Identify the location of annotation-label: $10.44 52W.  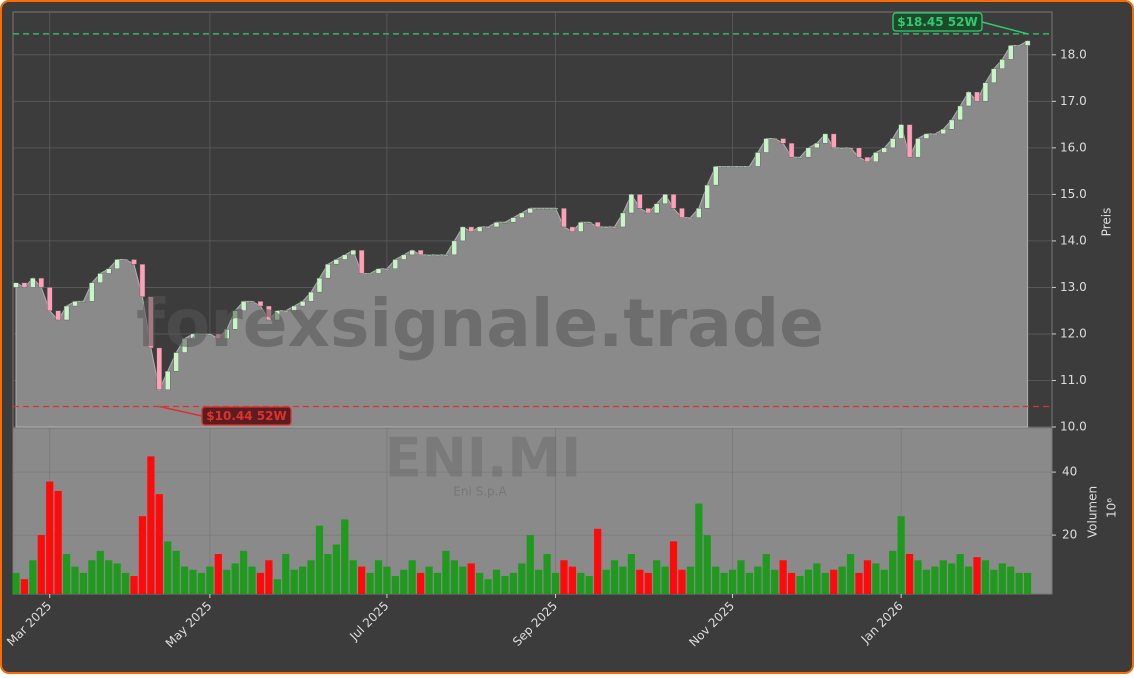
(246, 416).